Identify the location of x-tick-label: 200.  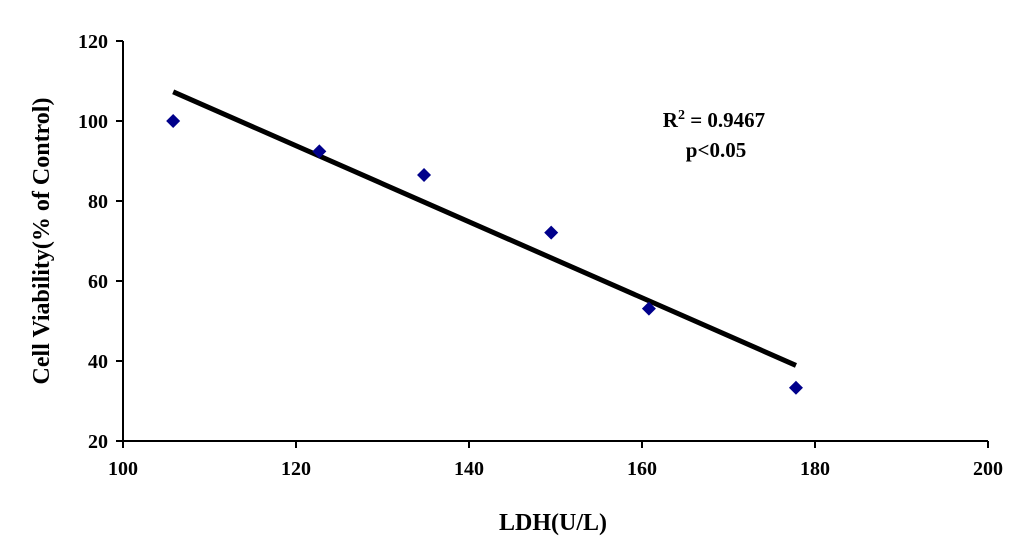
(988, 469).